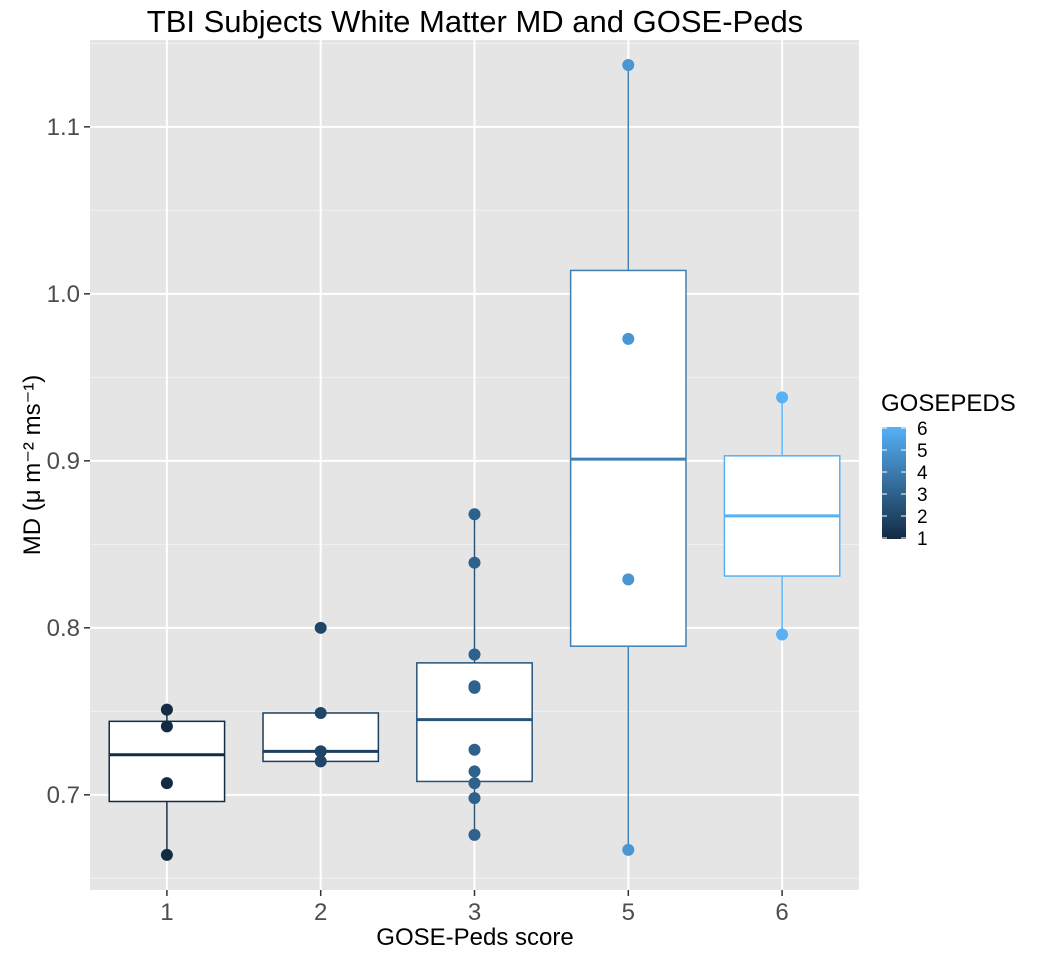 The height and width of the screenshot is (954, 1046). I want to click on legend-label: 4, so click(922, 473).